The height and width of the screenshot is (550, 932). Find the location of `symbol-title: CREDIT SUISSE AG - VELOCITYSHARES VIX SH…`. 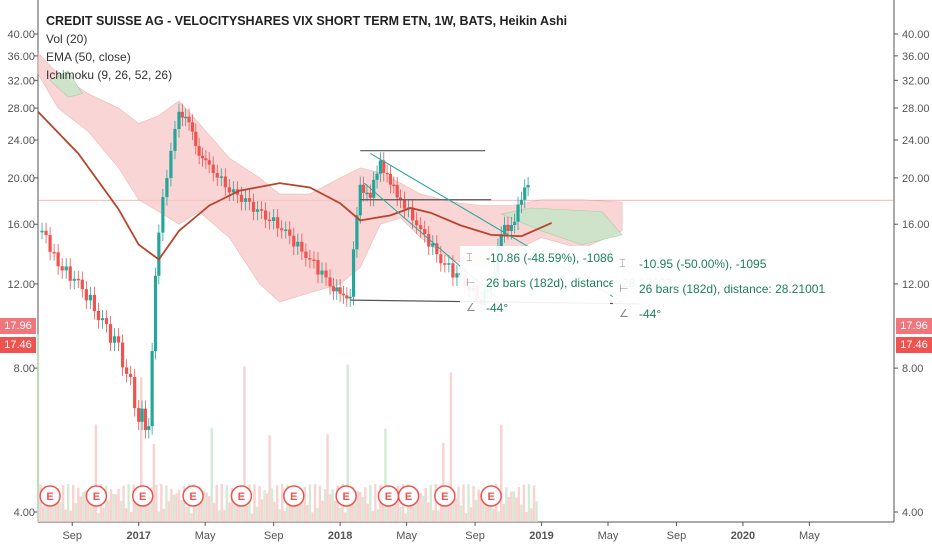

symbol-title: CREDIT SUISSE AG - VELOCITYSHARES VIX SH… is located at coordinates (307, 21).